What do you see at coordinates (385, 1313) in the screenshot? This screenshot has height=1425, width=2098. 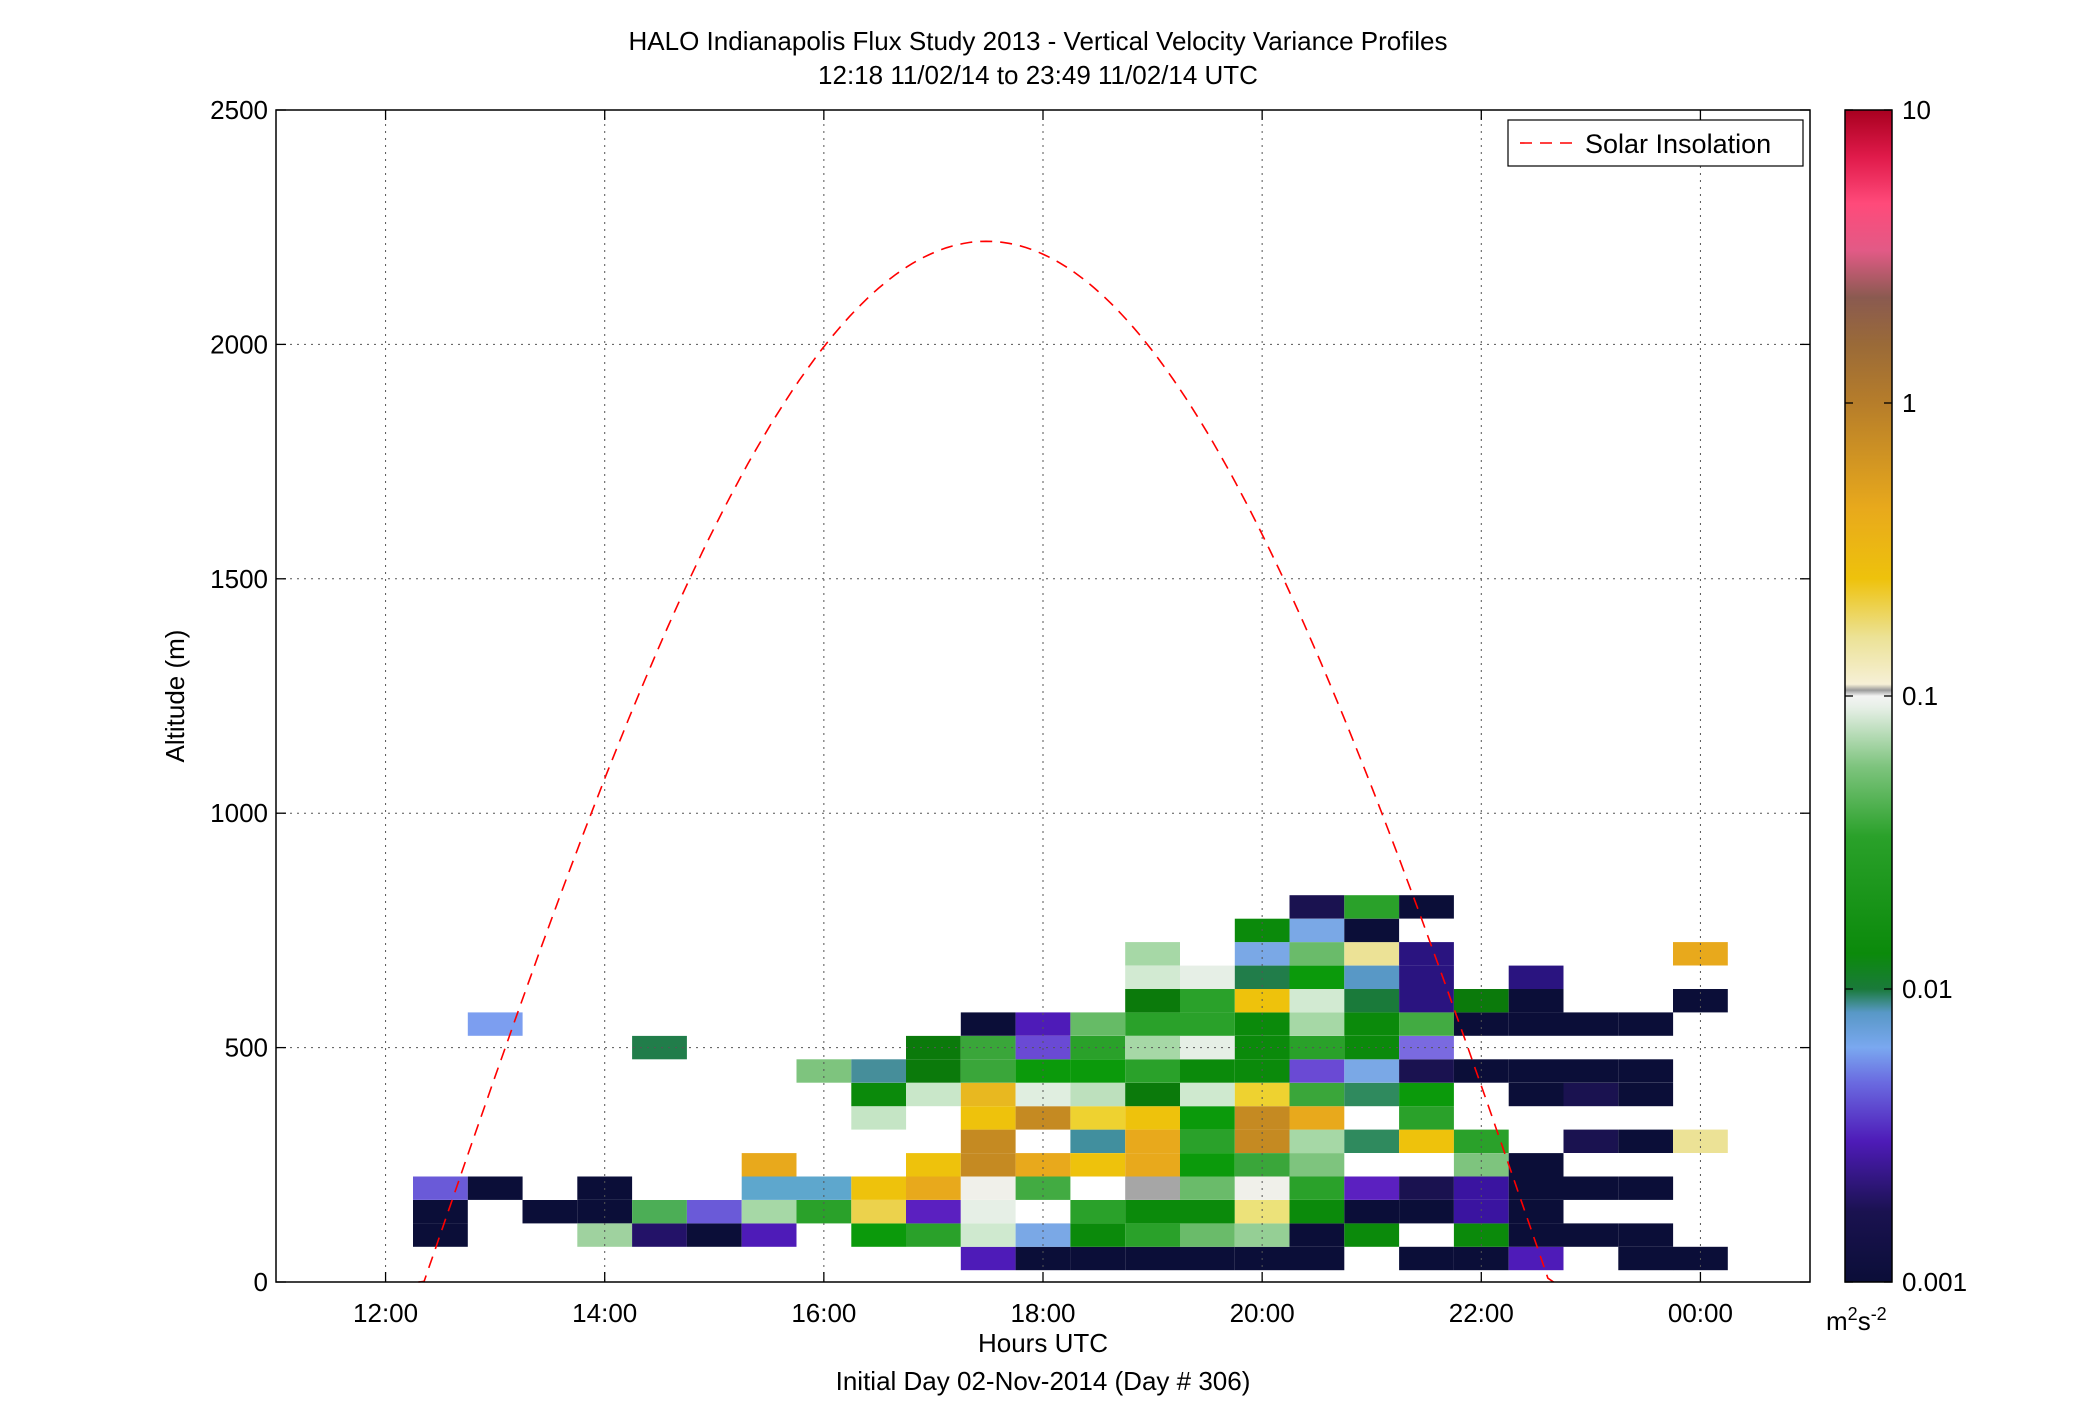 I see `x-tick-label: 12:00` at bounding box center [385, 1313].